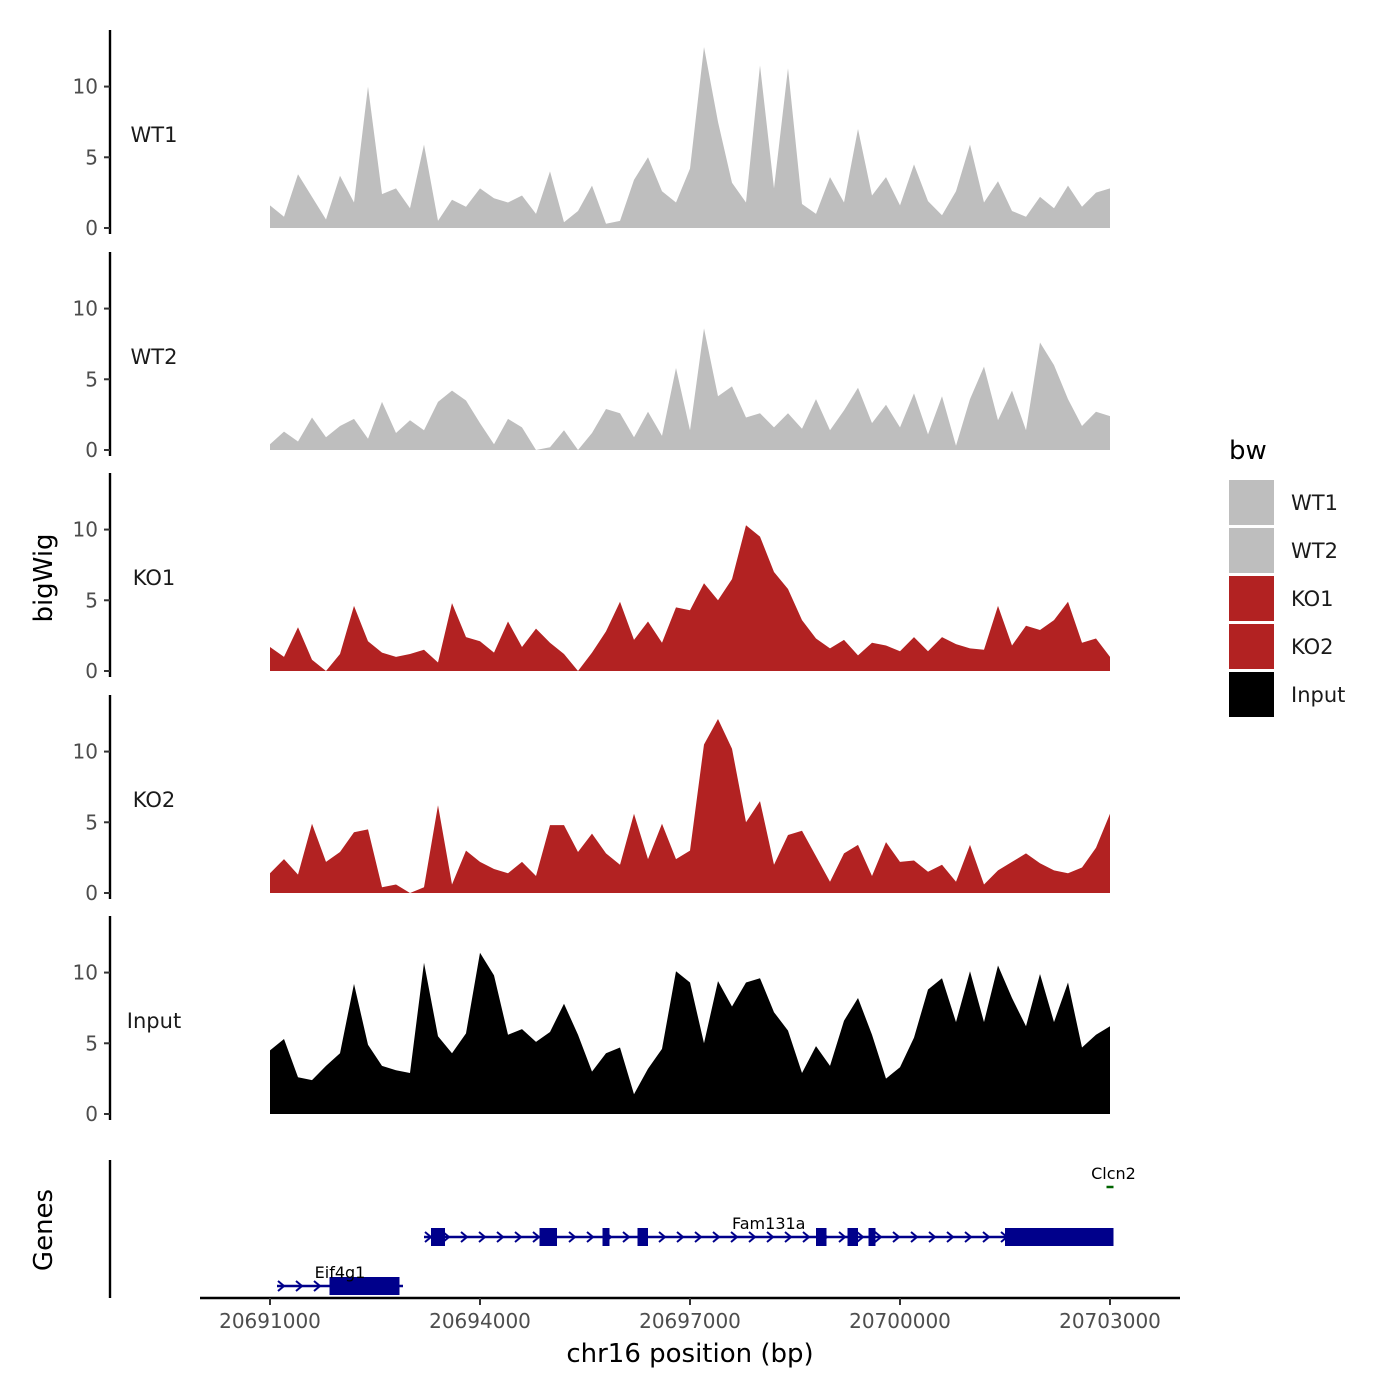 The width and height of the screenshot is (1400, 1400). Describe the element at coordinates (1314, 503) in the screenshot. I see `legend-label-wt1: WT1` at that location.